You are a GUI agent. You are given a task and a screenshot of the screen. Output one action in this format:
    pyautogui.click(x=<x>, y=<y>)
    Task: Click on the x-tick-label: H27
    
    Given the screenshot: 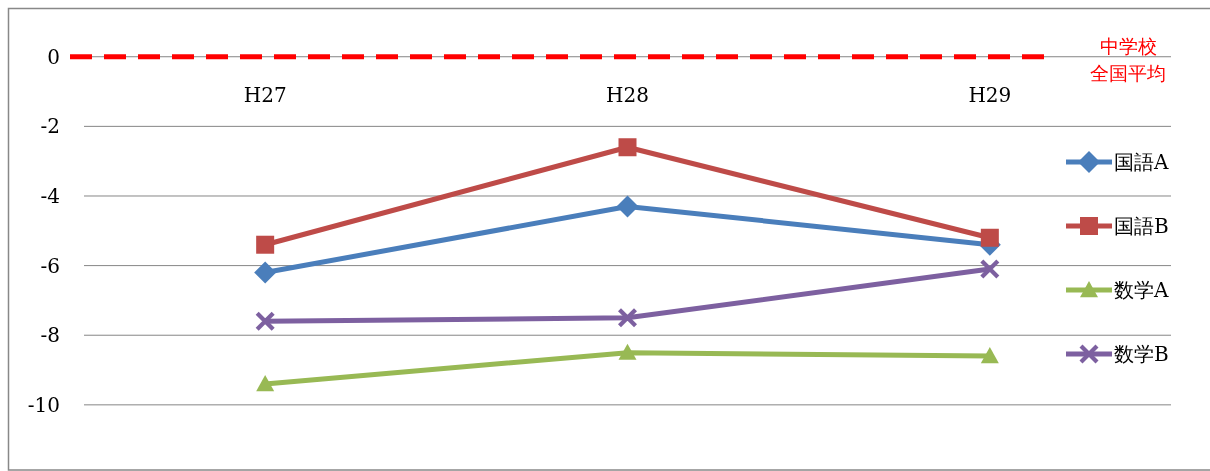 What is the action you would take?
    pyautogui.click(x=265, y=94)
    